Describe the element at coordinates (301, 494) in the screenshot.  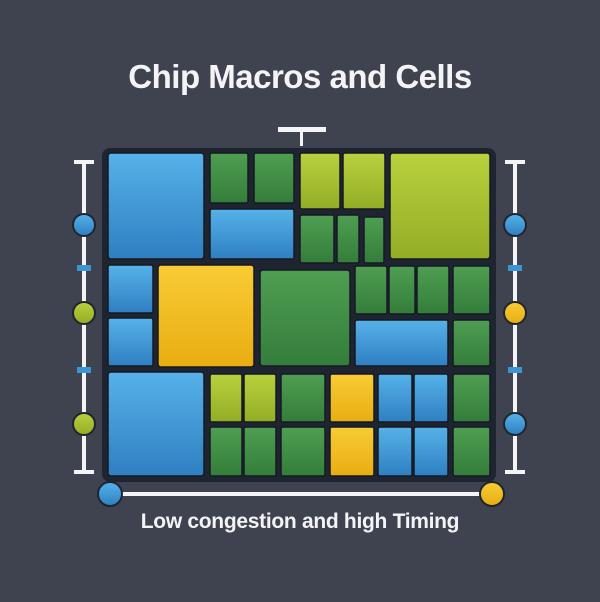
I see `bottom-rail` at that location.